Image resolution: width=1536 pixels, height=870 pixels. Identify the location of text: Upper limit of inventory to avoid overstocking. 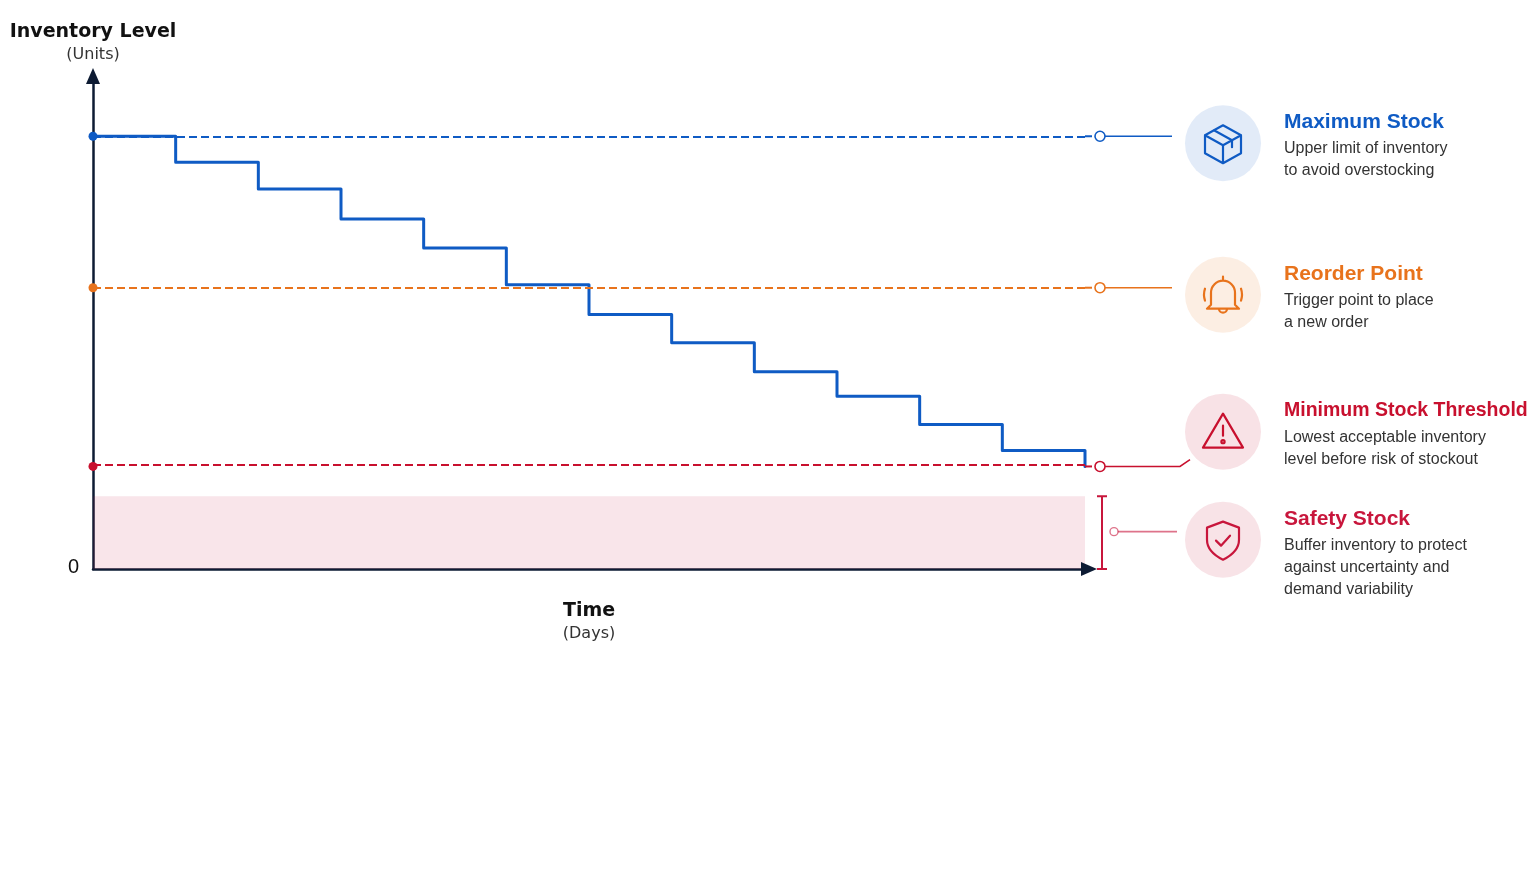
(1366, 159).